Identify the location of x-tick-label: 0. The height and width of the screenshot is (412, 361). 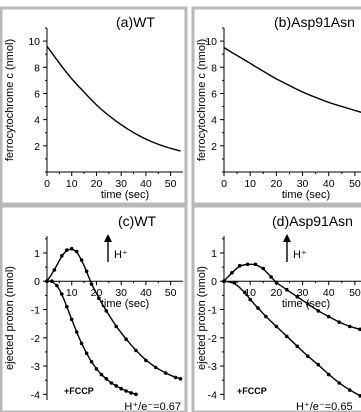
(224, 184).